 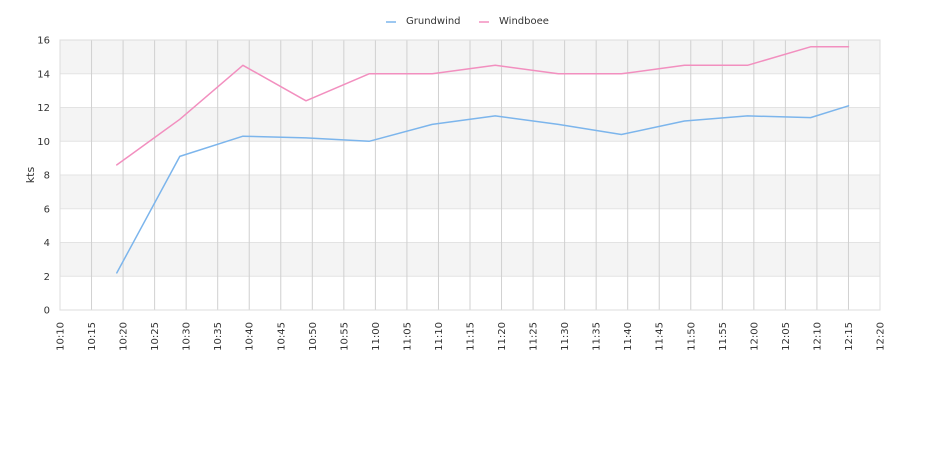 I want to click on y-tick-label: 14, so click(x=43, y=74).